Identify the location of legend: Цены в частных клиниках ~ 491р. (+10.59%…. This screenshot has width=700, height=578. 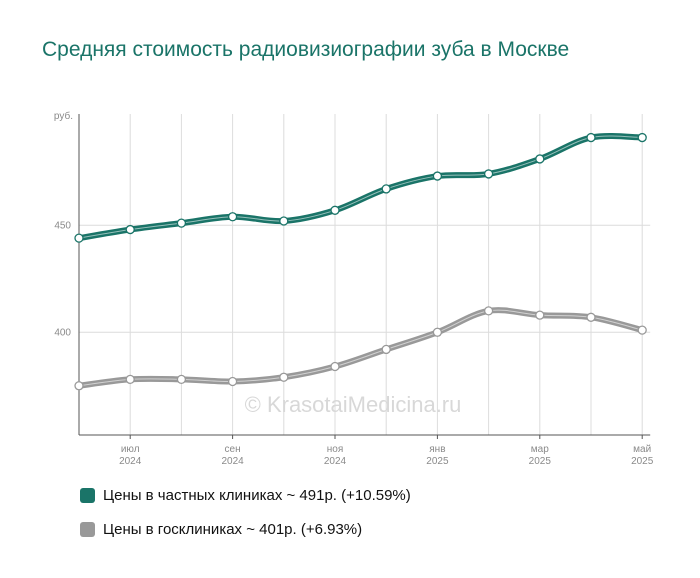
(245, 519).